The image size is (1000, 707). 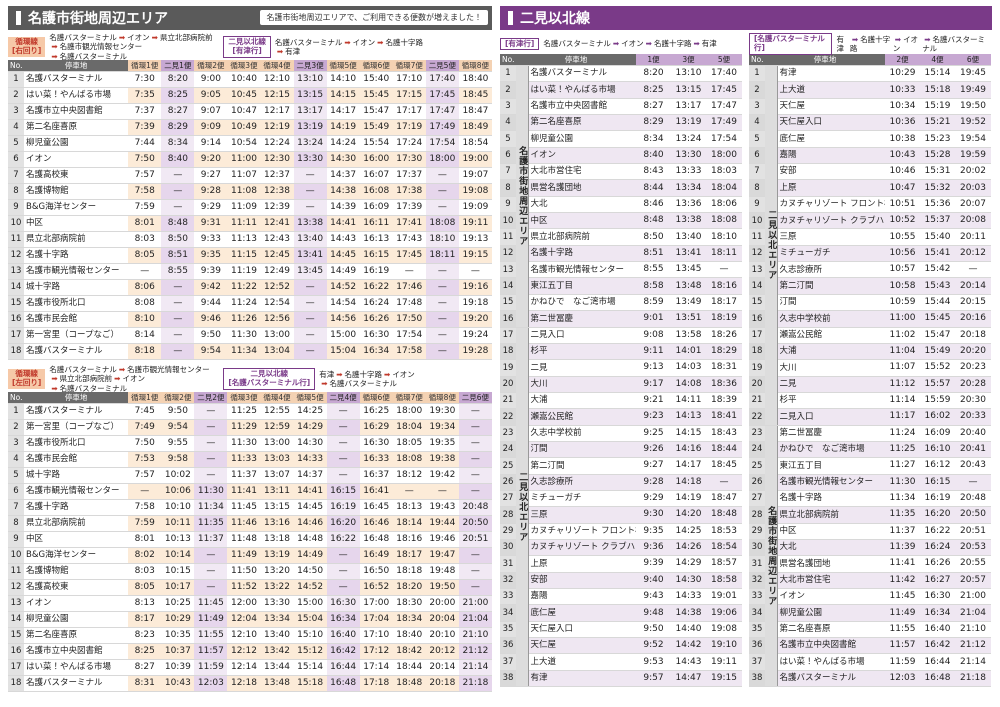 I want to click on column-header: 循環5便, so click(x=343, y=66).